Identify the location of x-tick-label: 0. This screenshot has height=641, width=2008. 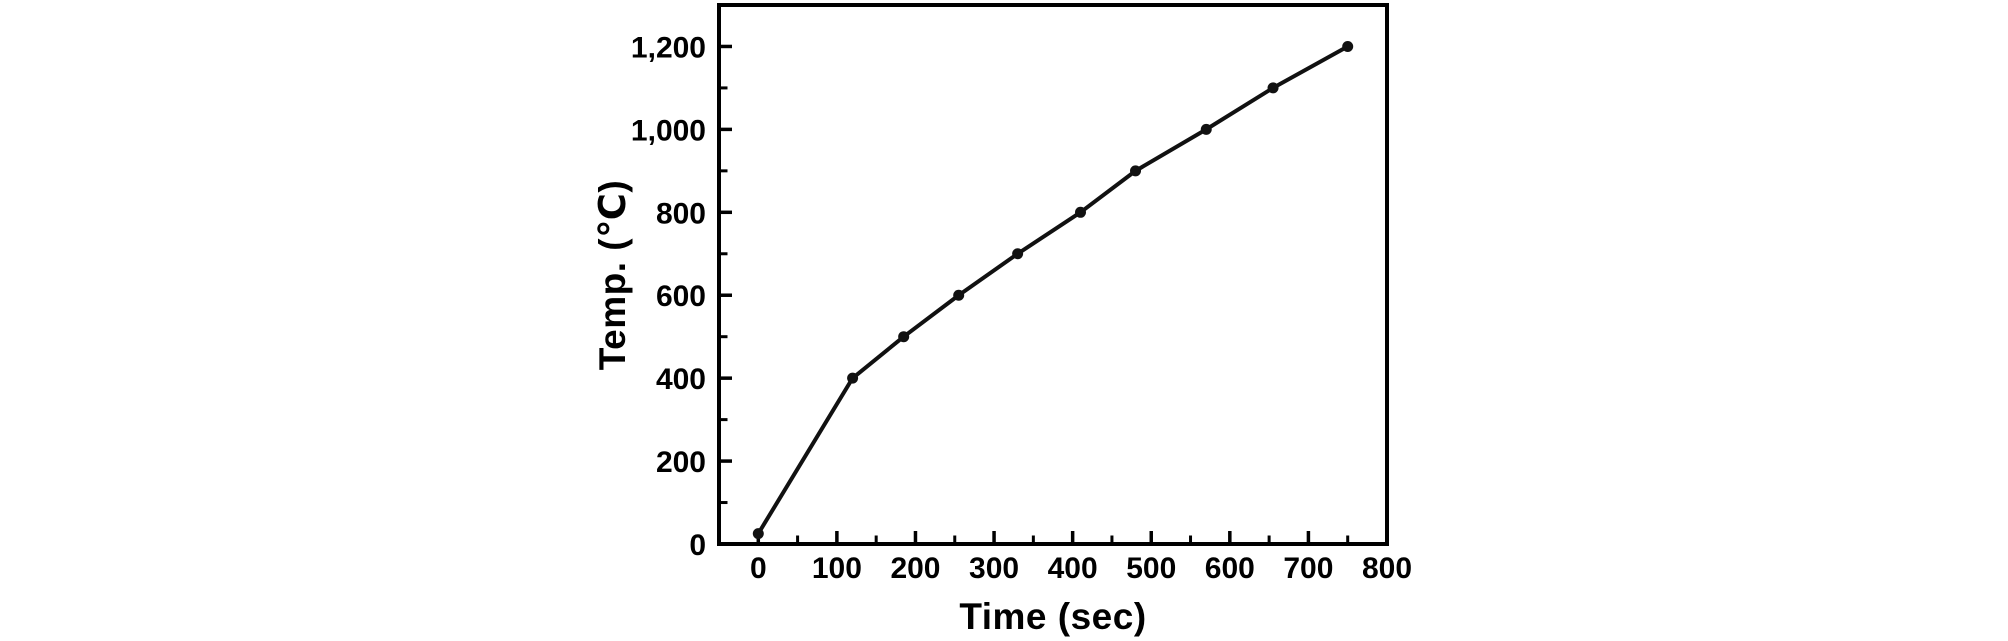
(758, 568).